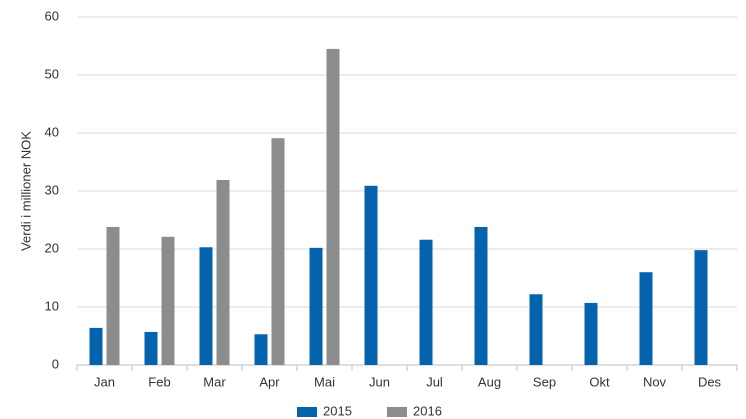  Describe the element at coordinates (52, 189) in the screenshot. I see `y-tick-label: 30` at that location.